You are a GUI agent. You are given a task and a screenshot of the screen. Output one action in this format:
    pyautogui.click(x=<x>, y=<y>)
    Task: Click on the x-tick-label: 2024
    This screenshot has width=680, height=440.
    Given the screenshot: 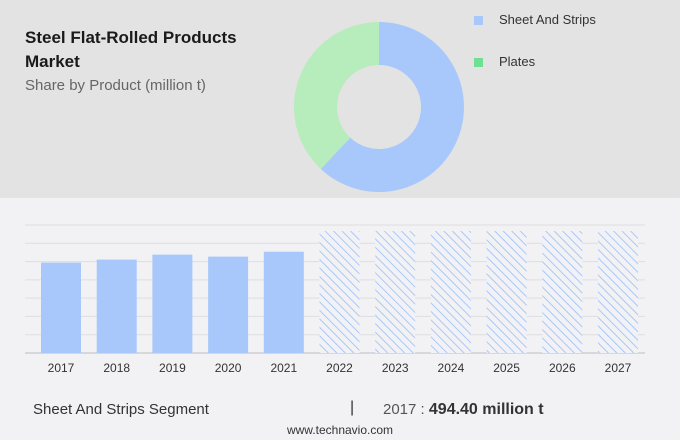 What is the action you would take?
    pyautogui.click(x=451, y=368)
    